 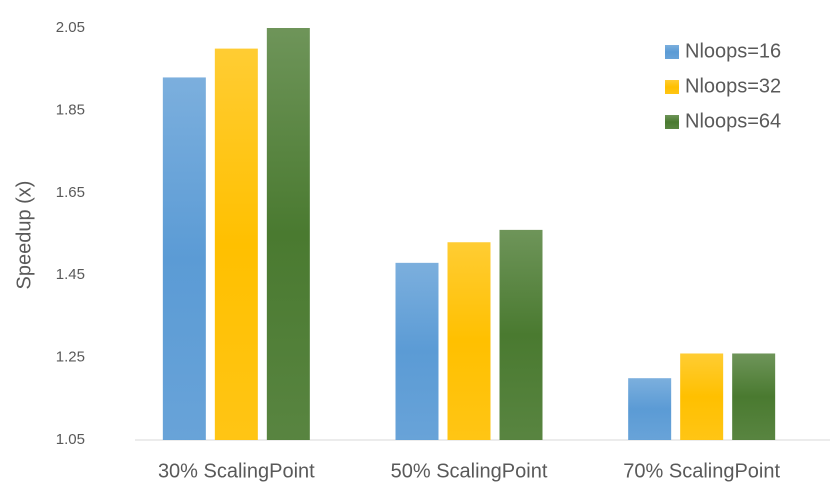 I want to click on y-tick-label: 1.05, so click(x=70, y=439).